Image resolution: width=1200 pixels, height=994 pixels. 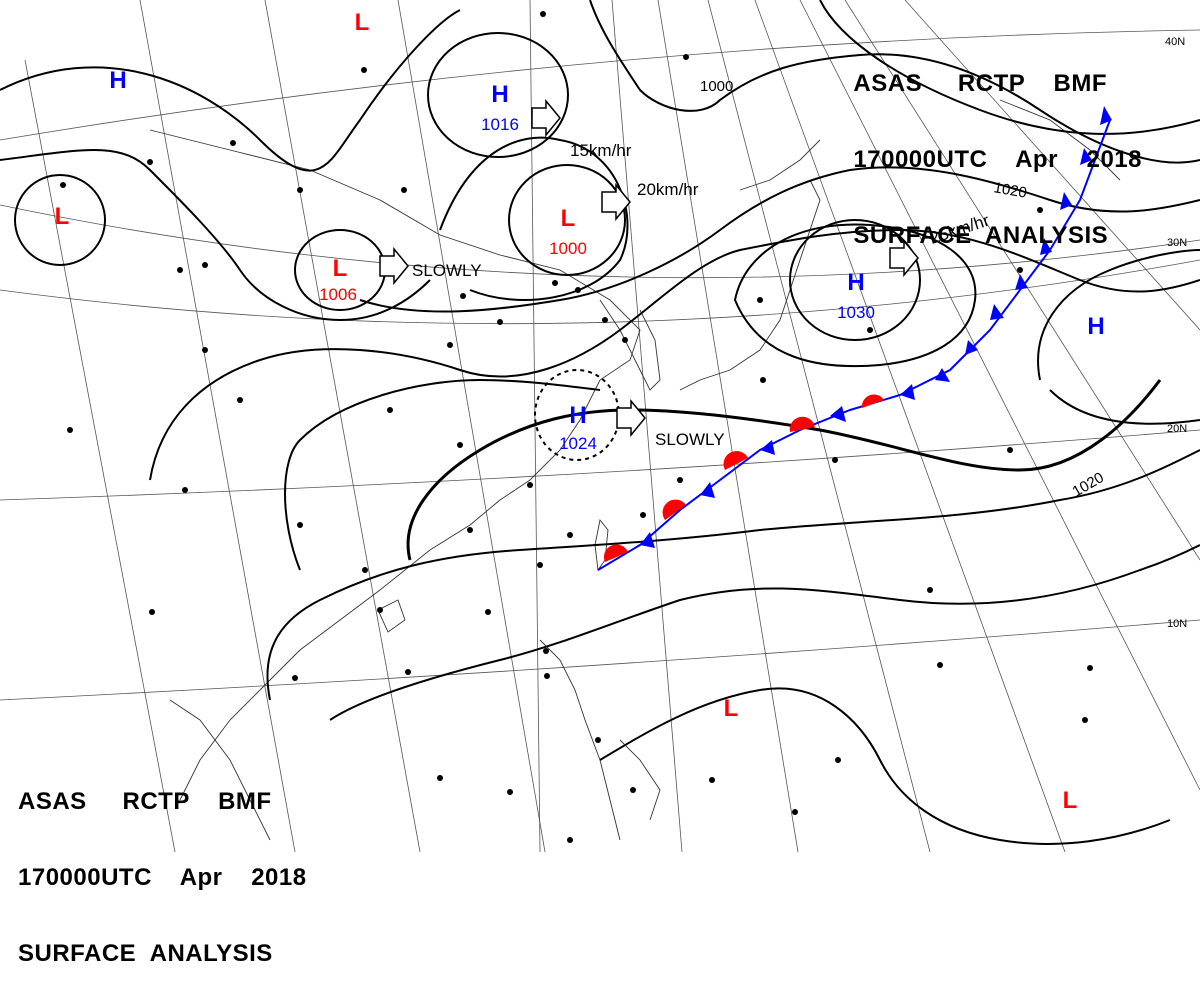 I want to click on high-center-value: 1030, so click(x=856, y=312).